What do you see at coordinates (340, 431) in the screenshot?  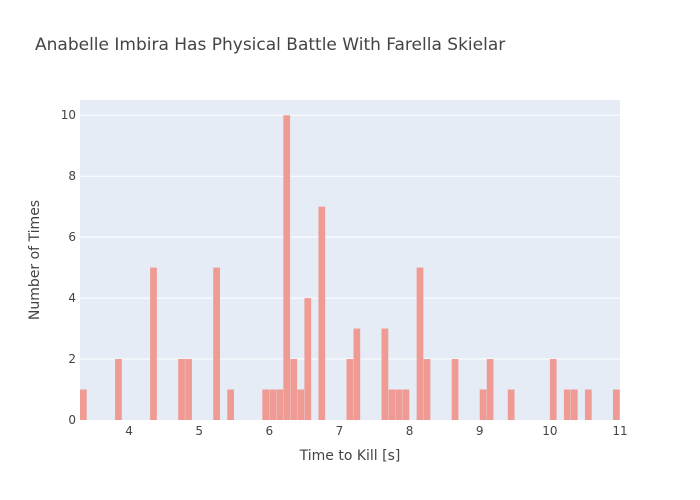 I see `x-tick-label: 7` at bounding box center [340, 431].